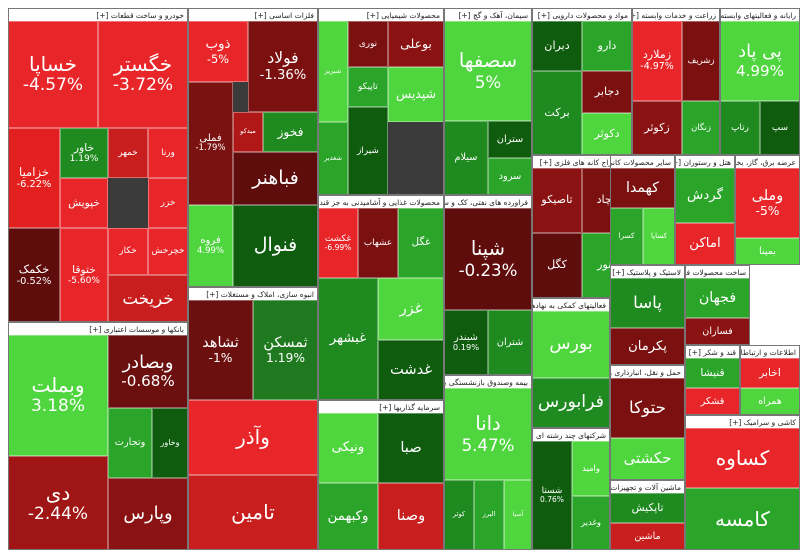 This screenshot has height=557, width=800. I want to click on stock-tile: فجهان, so click(717, 298).